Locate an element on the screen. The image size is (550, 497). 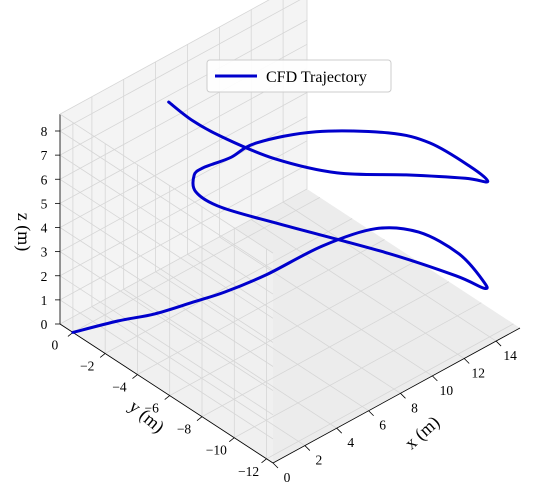
z-tick-label: 6 is located at coordinates (44, 179).